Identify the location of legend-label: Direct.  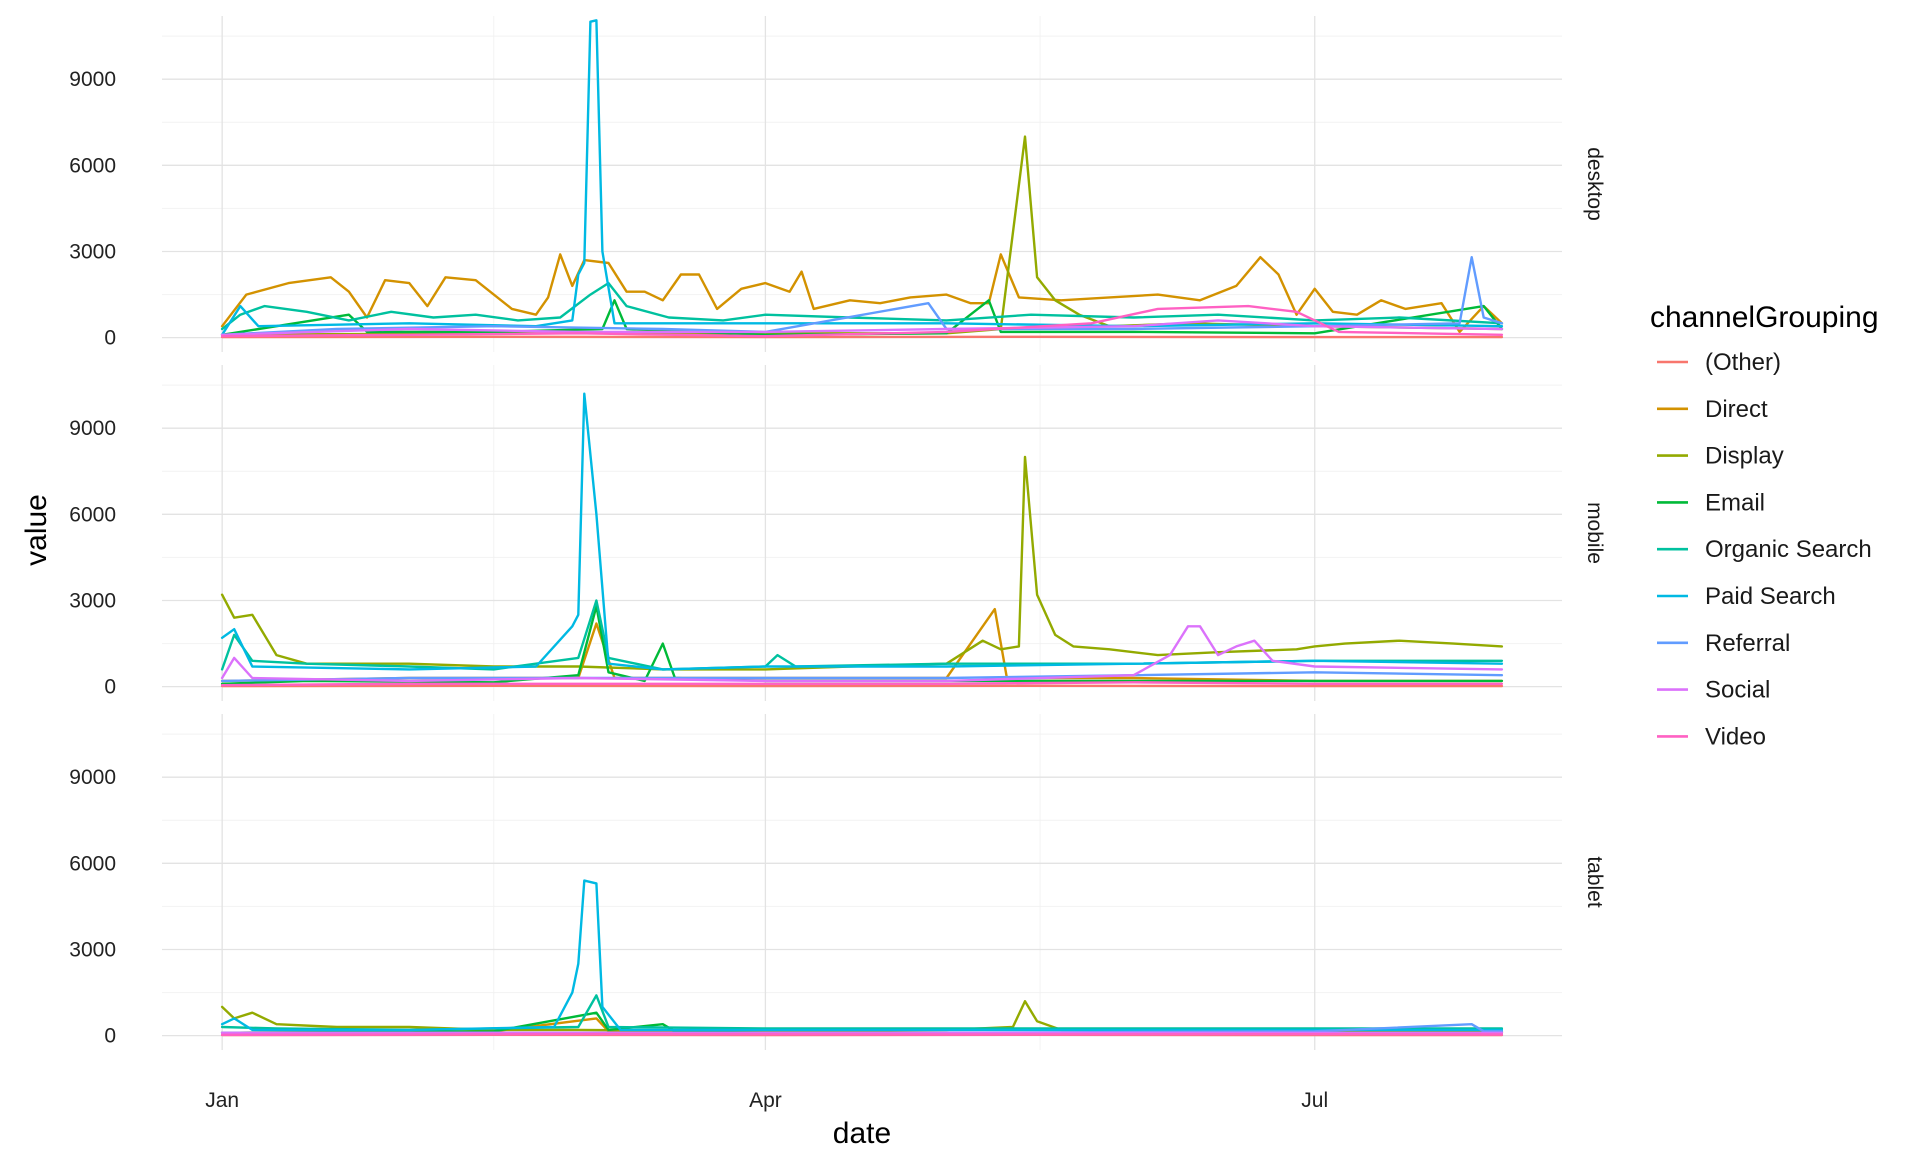
(1736, 409).